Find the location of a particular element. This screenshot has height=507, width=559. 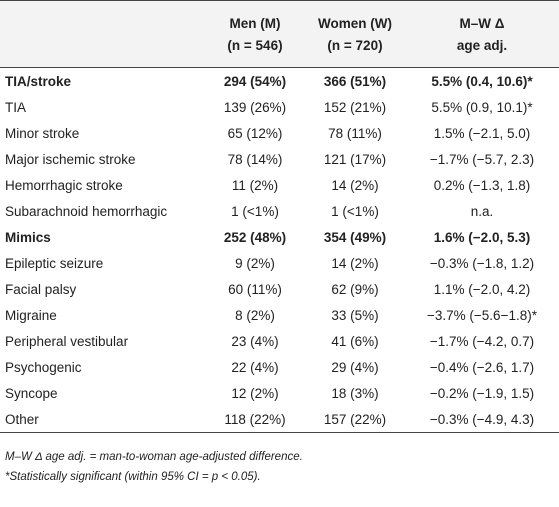

header-row: (n = 546) (n = 720) age adj. is located at coordinates (279, 51).